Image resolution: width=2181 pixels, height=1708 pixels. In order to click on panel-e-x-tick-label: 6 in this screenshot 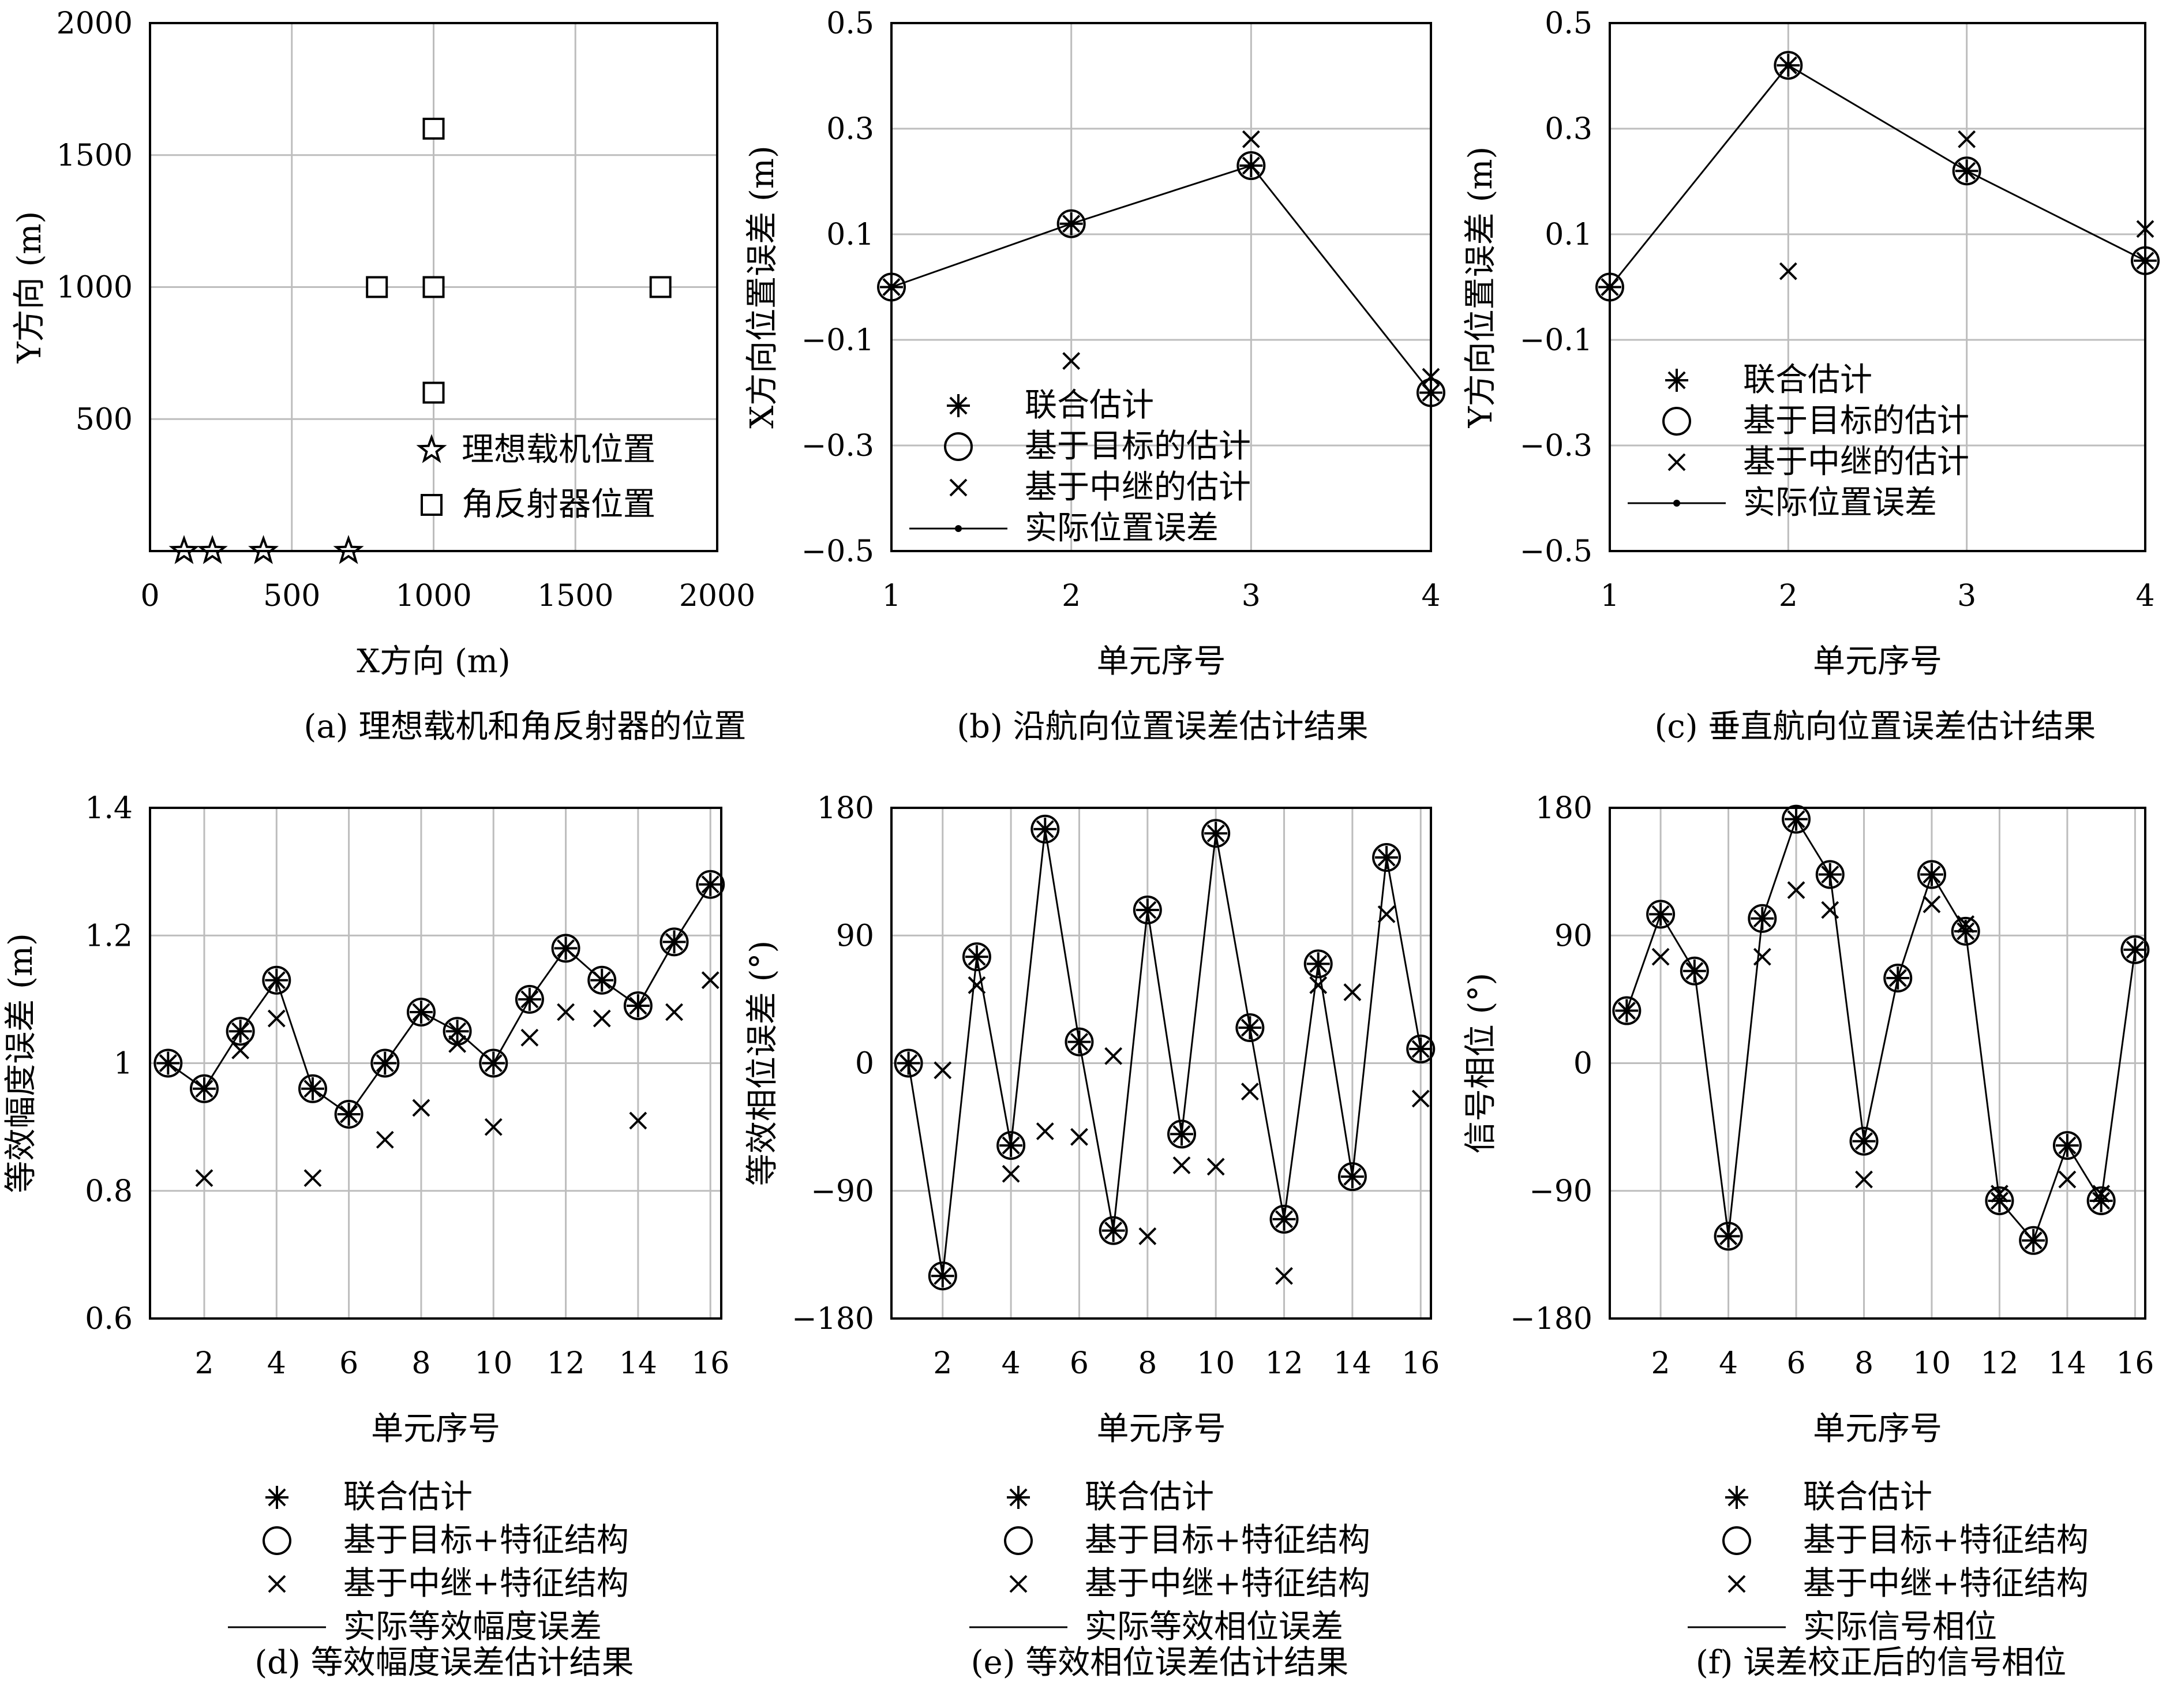, I will do `click(1079, 1363)`.